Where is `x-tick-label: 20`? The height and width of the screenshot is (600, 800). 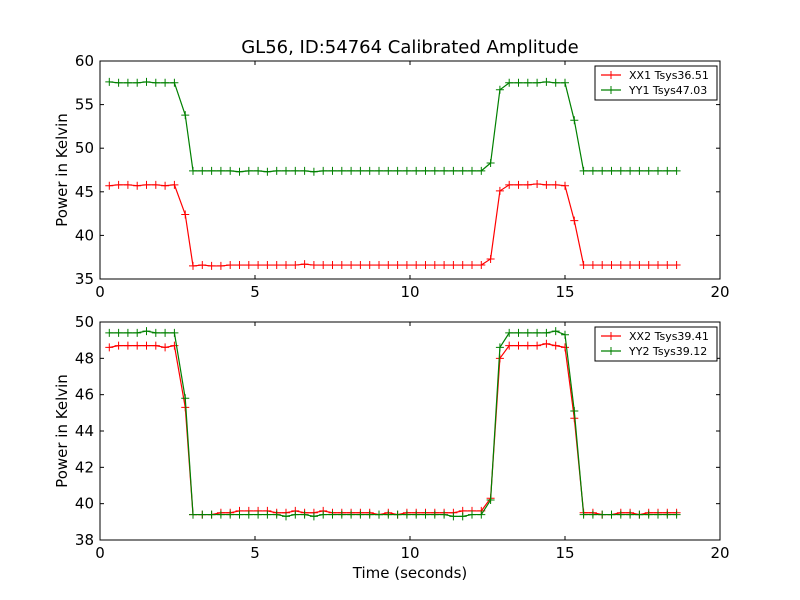
x-tick-label: 20 is located at coordinates (719, 553).